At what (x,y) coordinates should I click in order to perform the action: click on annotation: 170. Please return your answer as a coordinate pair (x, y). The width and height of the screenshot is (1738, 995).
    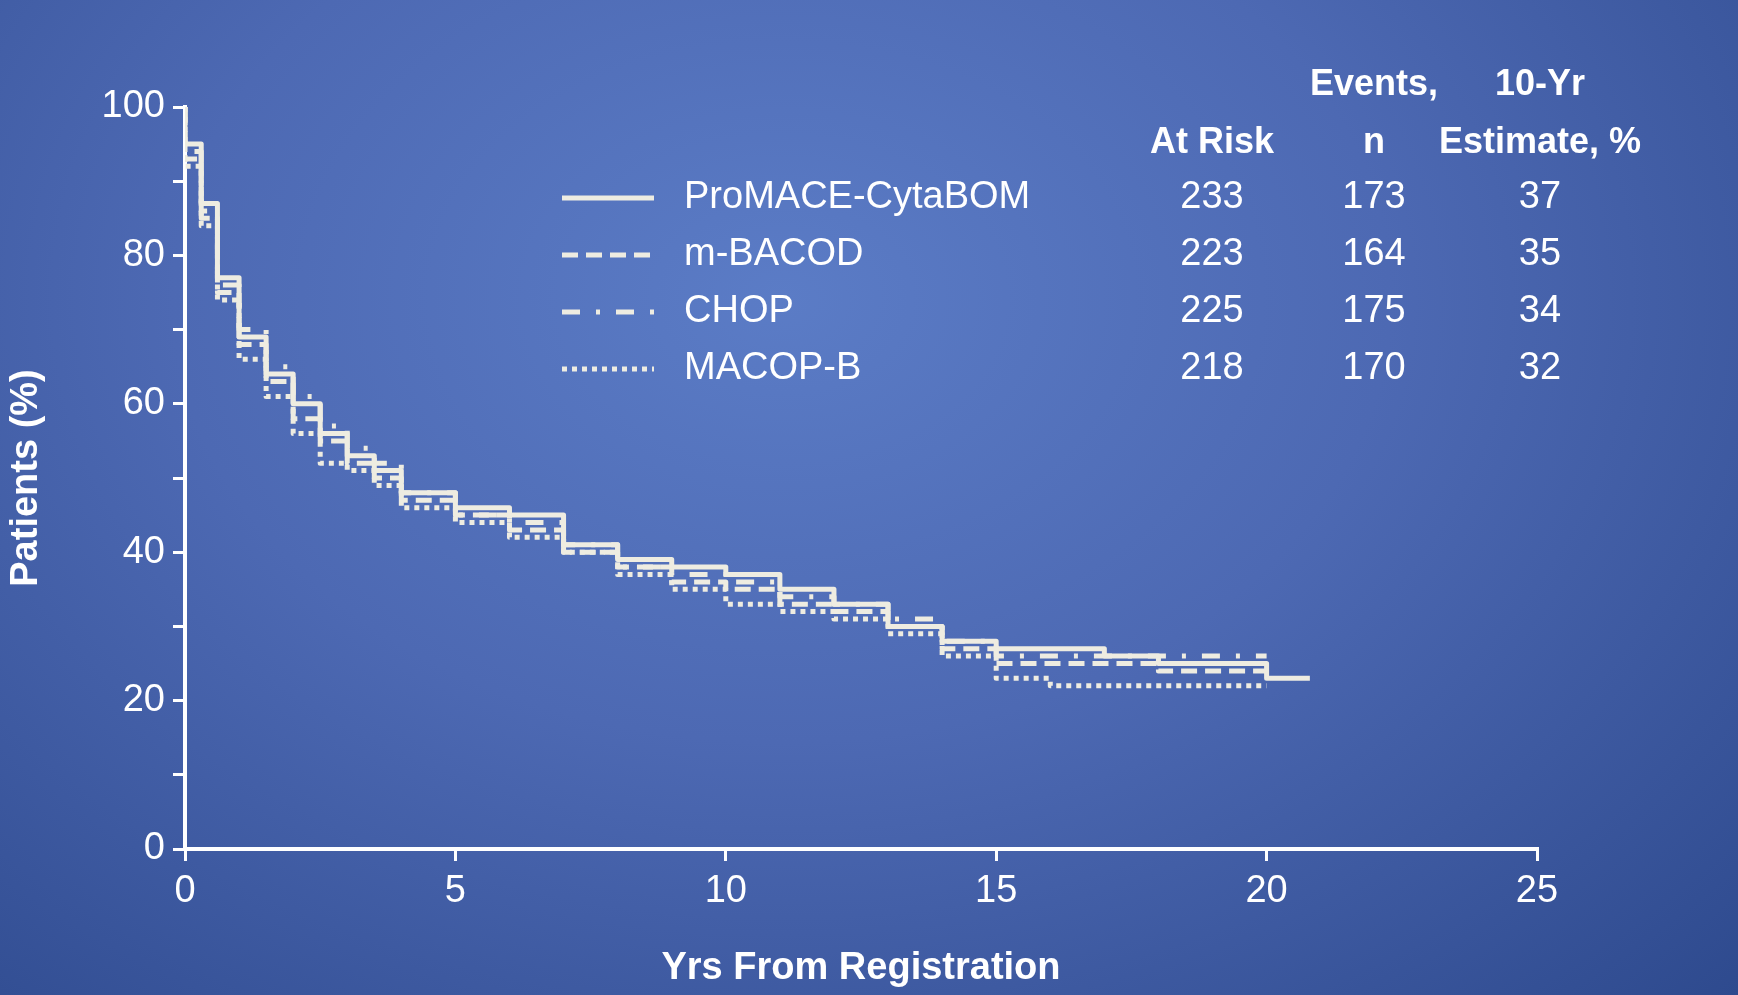
    Looking at the image, I should click on (1374, 366).